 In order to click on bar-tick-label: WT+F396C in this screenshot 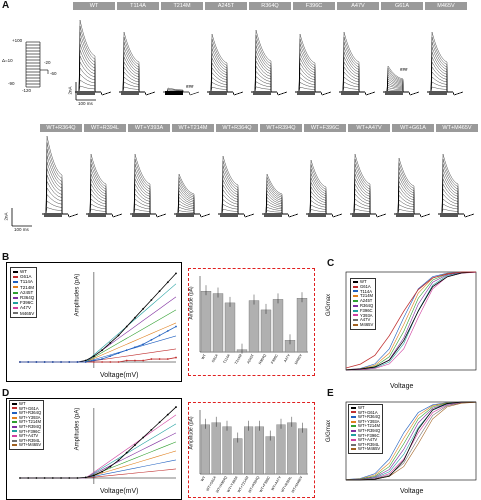, I will do `click(265, 484)`.